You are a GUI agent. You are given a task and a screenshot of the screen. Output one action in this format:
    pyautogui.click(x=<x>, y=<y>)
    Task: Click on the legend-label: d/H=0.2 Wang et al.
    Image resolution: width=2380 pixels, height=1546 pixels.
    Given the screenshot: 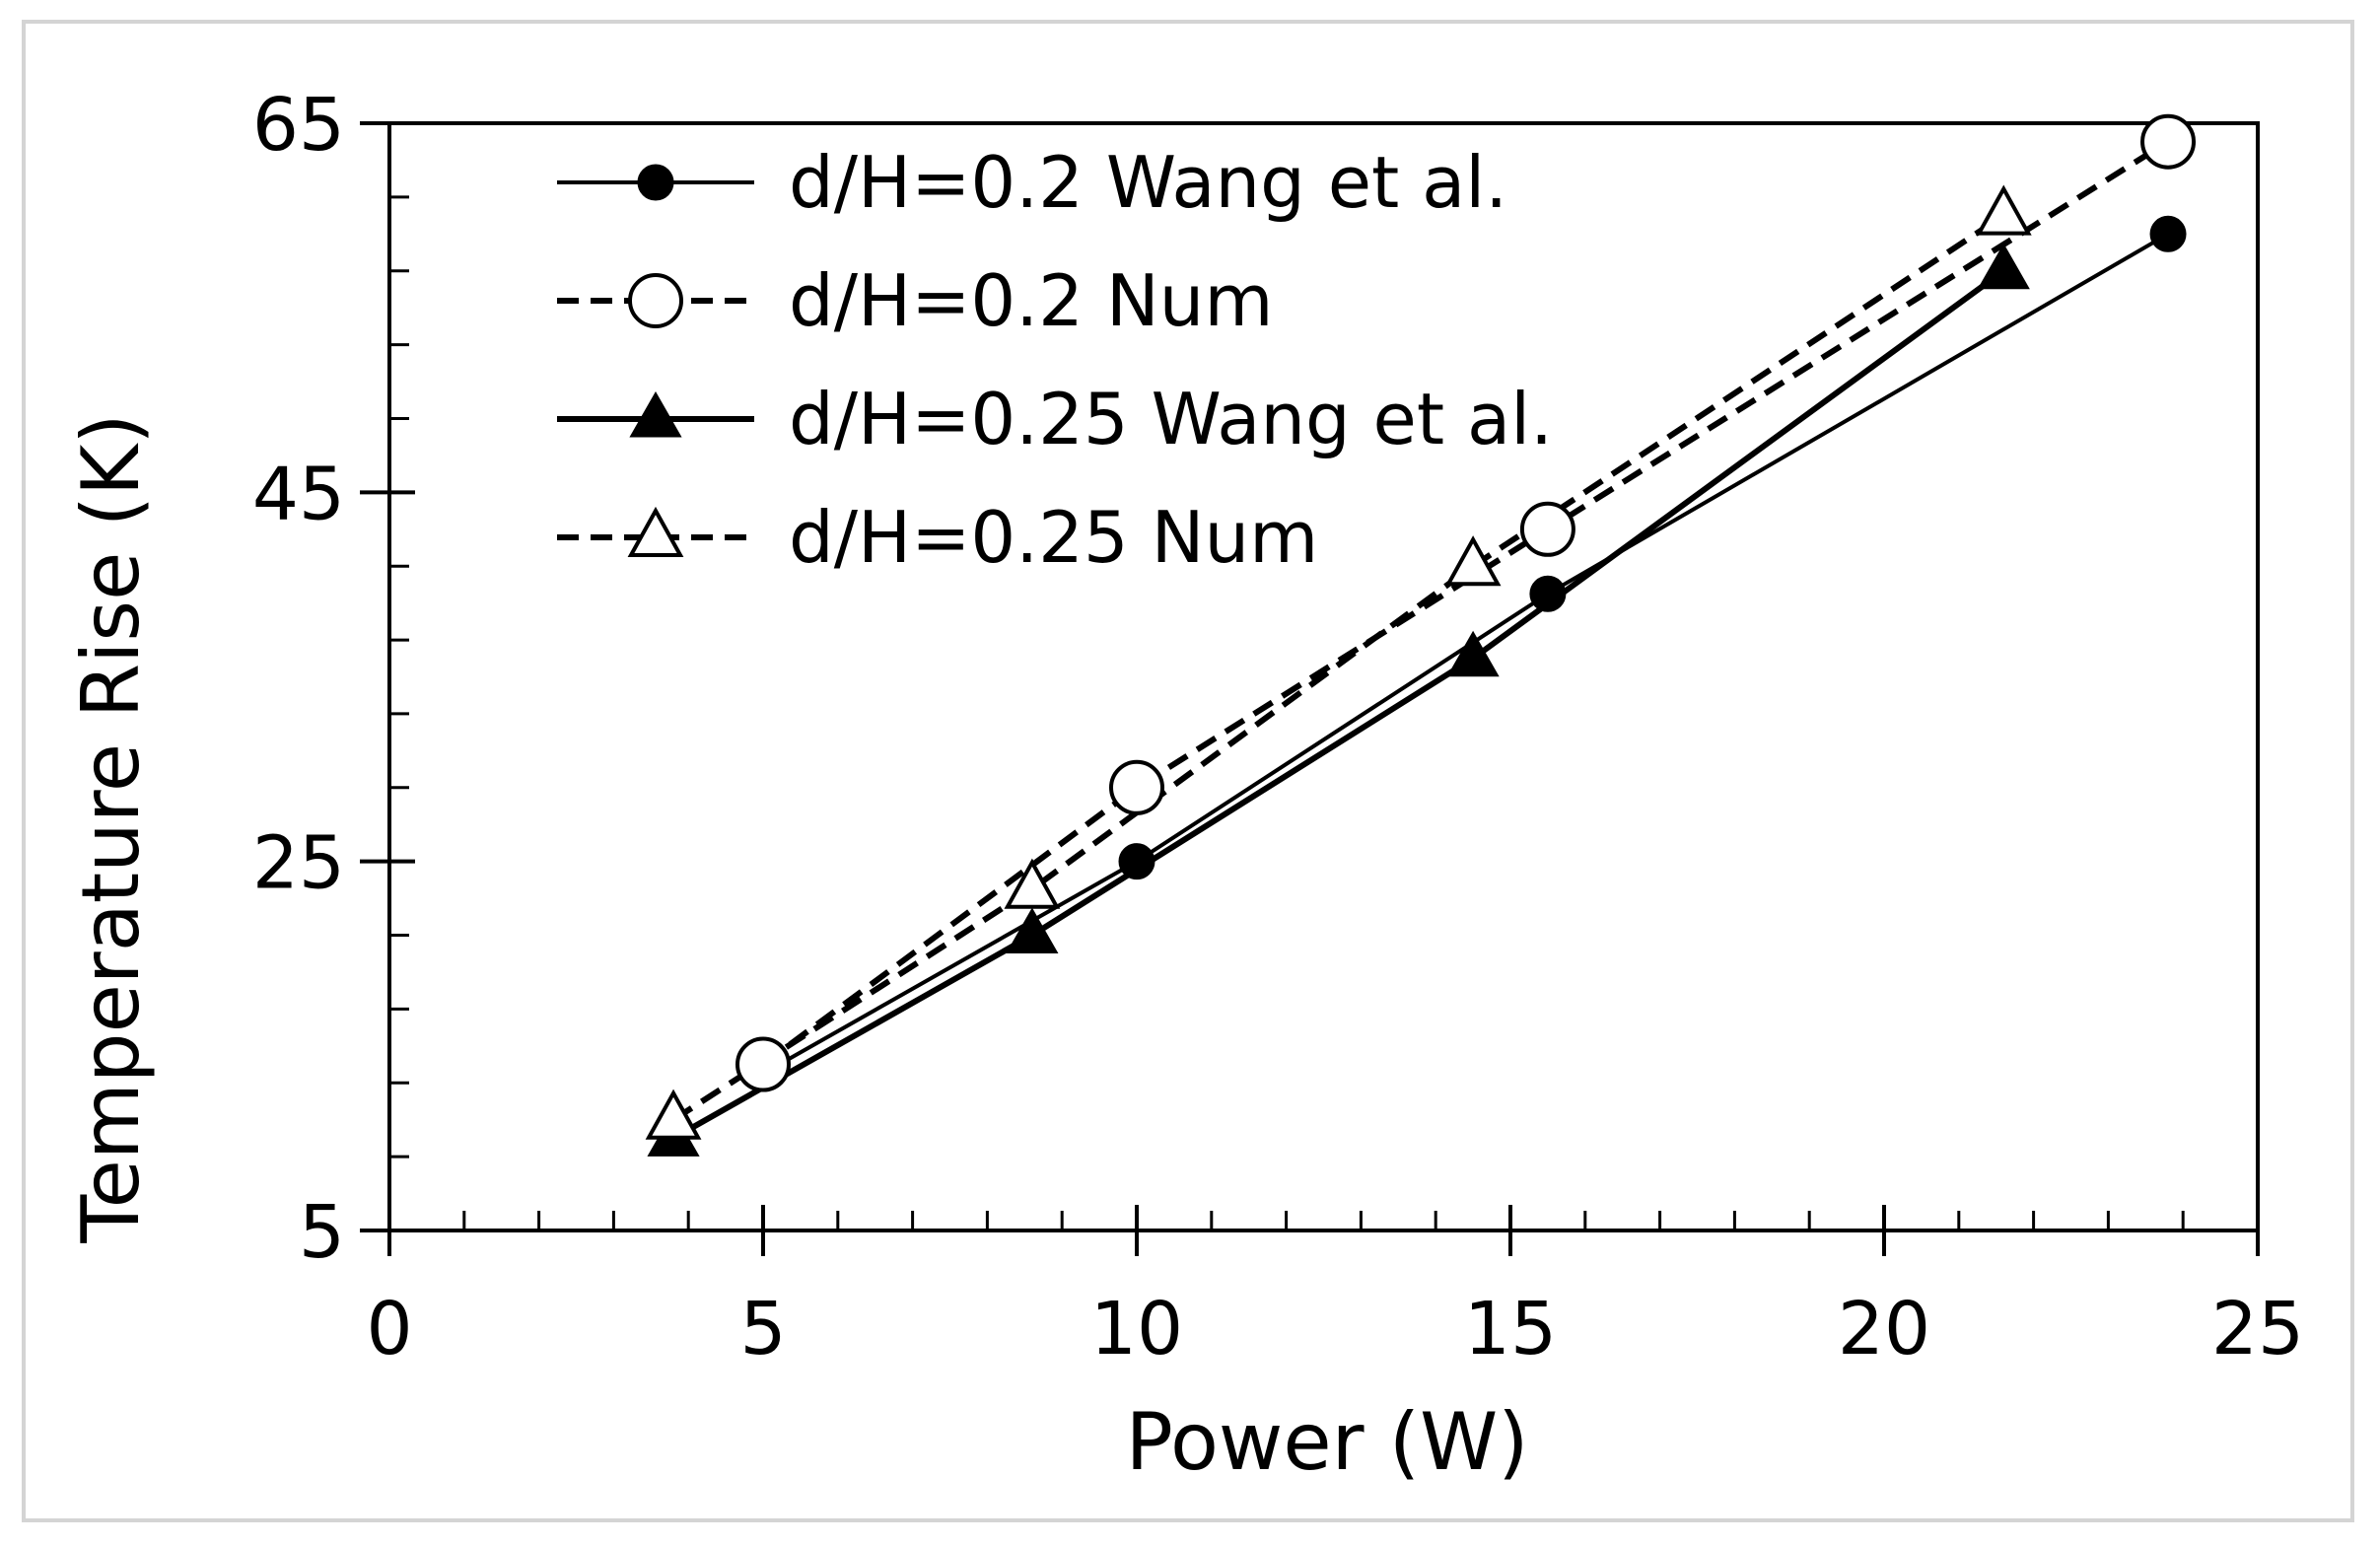 What is the action you would take?
    pyautogui.click(x=1148, y=182)
    